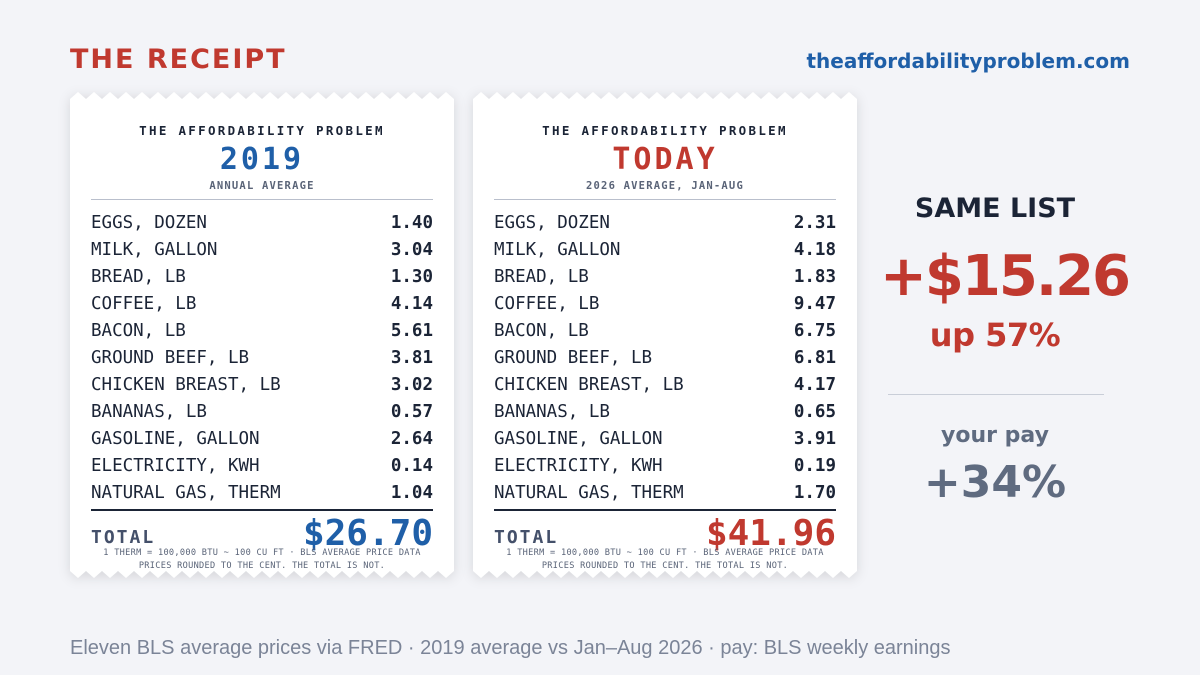 The image size is (1200, 675). Describe the element at coordinates (411, 492) in the screenshot. I see `item-price: 1.04` at that location.